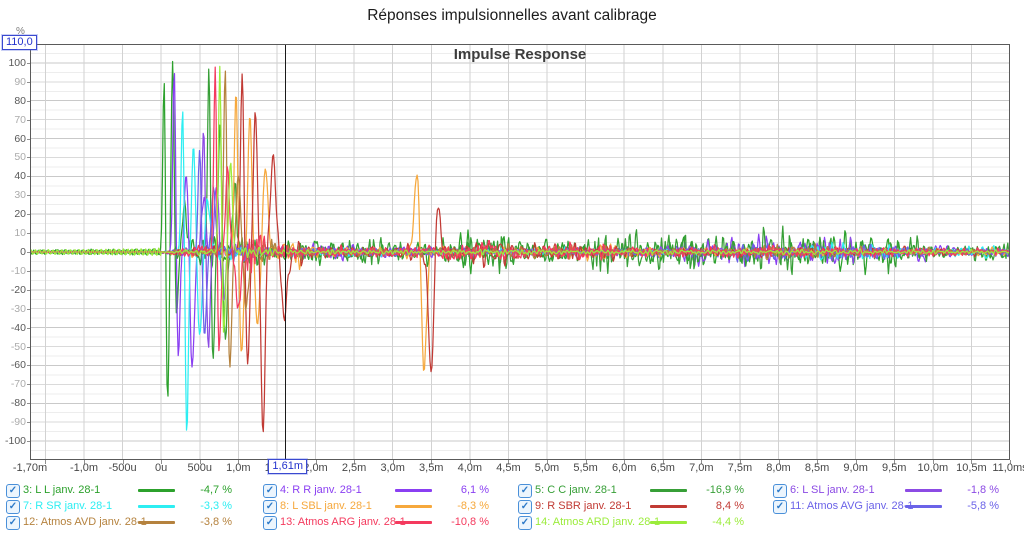 This screenshot has width=1024, height=544. Describe the element at coordinates (852, 506) in the screenshot. I see `legend-label-atmos-avg: 11: Atmos AVG janv. 28-1` at that location.